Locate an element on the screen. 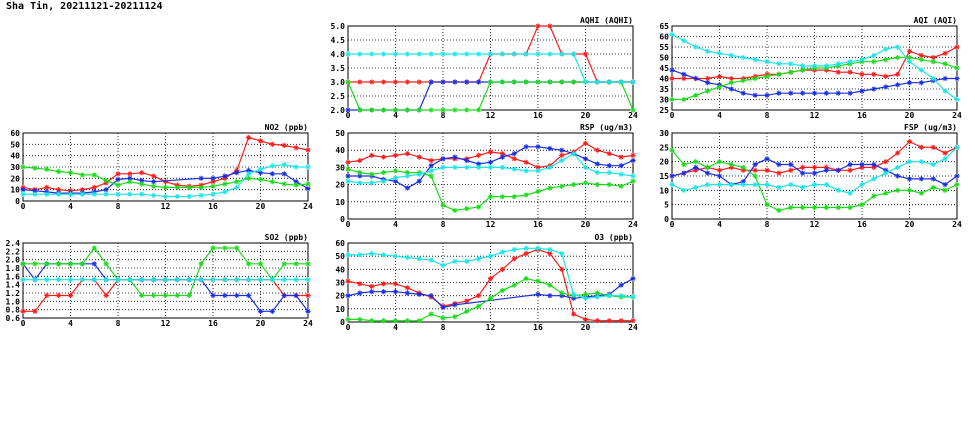  so2-x-tick-label: 12 is located at coordinates (166, 323).